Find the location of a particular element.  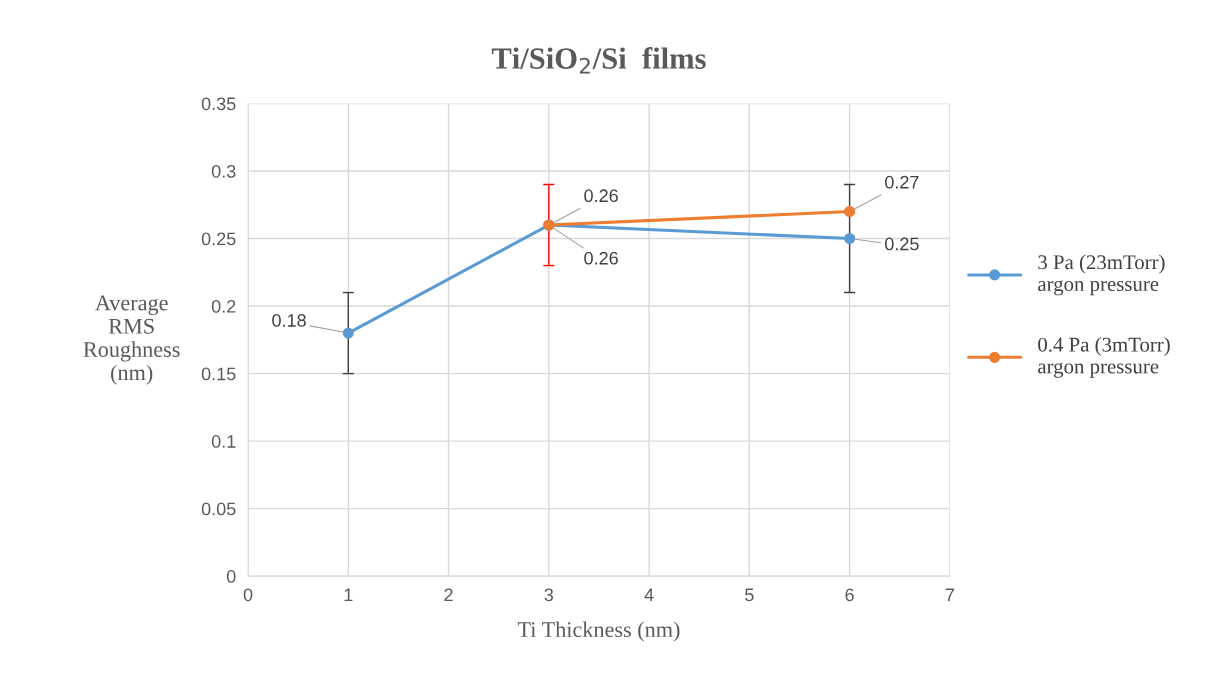

x-tick-label: 6 is located at coordinates (849, 595).